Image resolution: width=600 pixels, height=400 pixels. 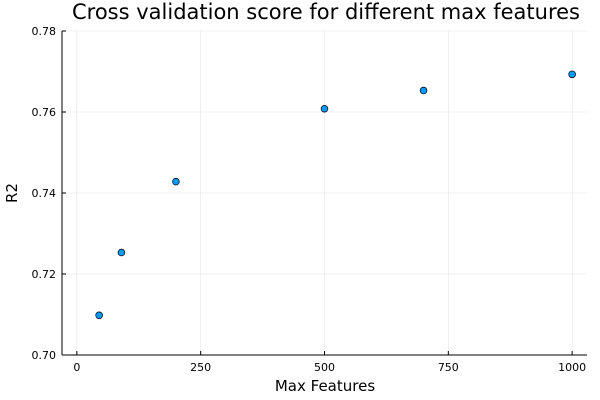 What do you see at coordinates (44, 355) in the screenshot?
I see `y-tick-label: 0.70` at bounding box center [44, 355].